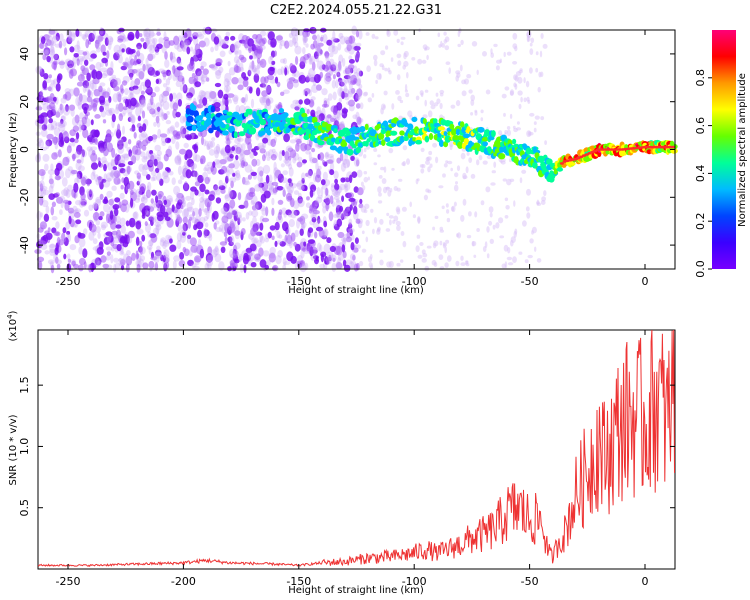  What do you see at coordinates (700, 221) in the screenshot?
I see `colorbar-tick-label: 0.2` at bounding box center [700, 221].